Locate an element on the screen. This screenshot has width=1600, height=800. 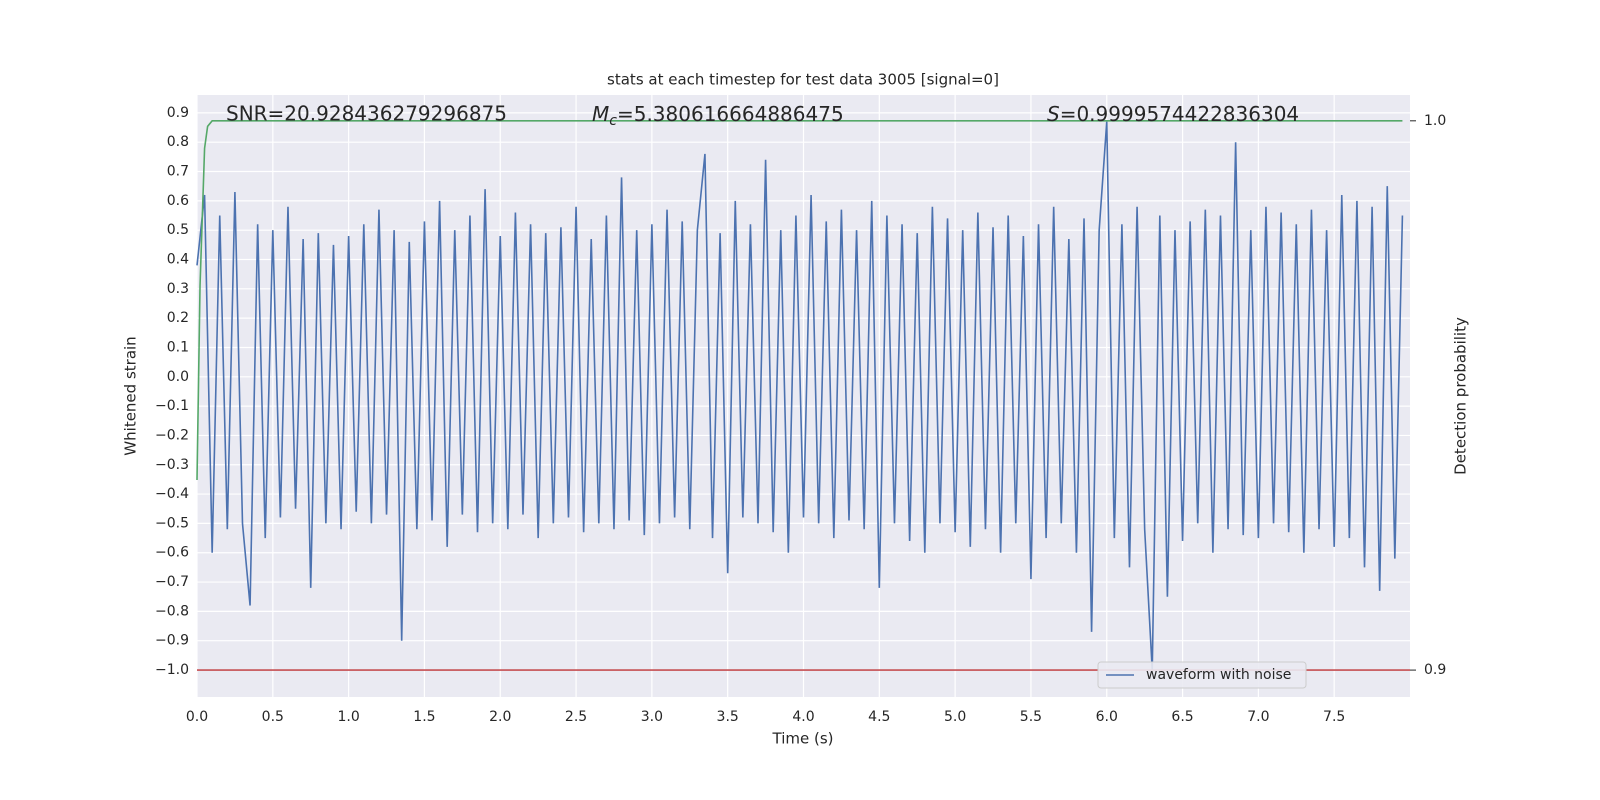
y-axis-label: Whitened strain is located at coordinates (131, 395).